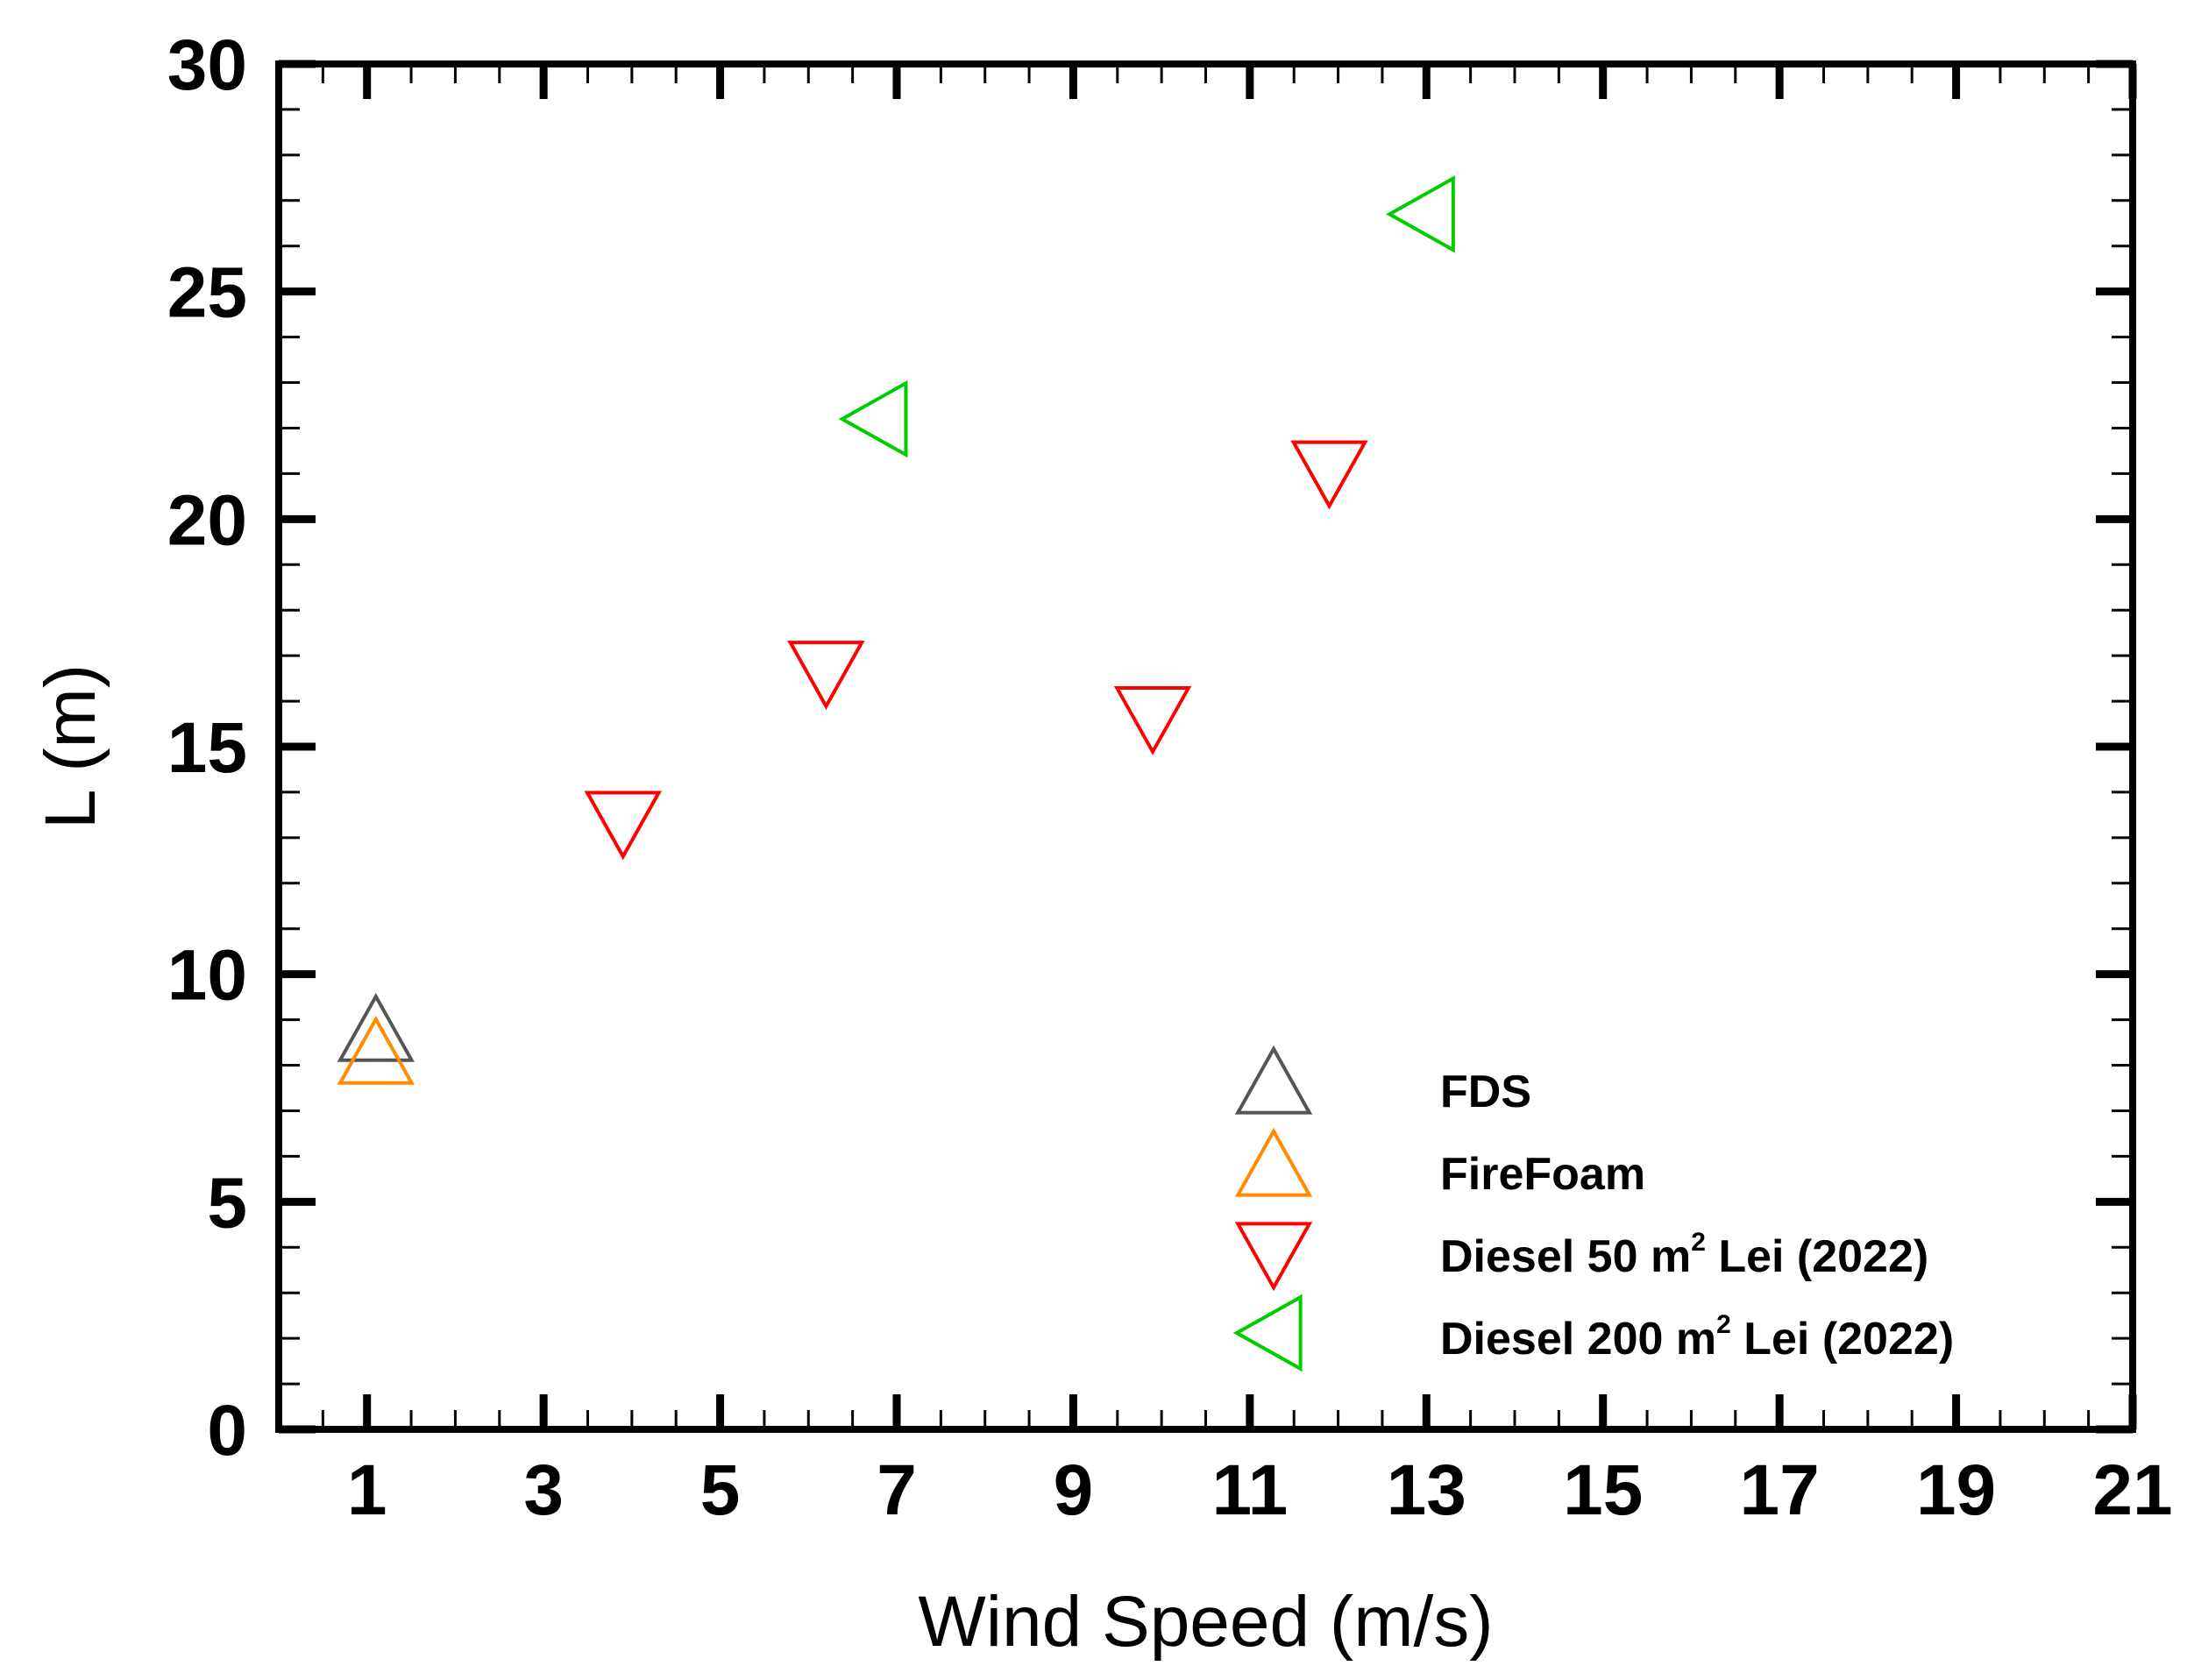  Describe the element at coordinates (227, 1431) in the screenshot. I see `y-tick-label: 0` at that location.